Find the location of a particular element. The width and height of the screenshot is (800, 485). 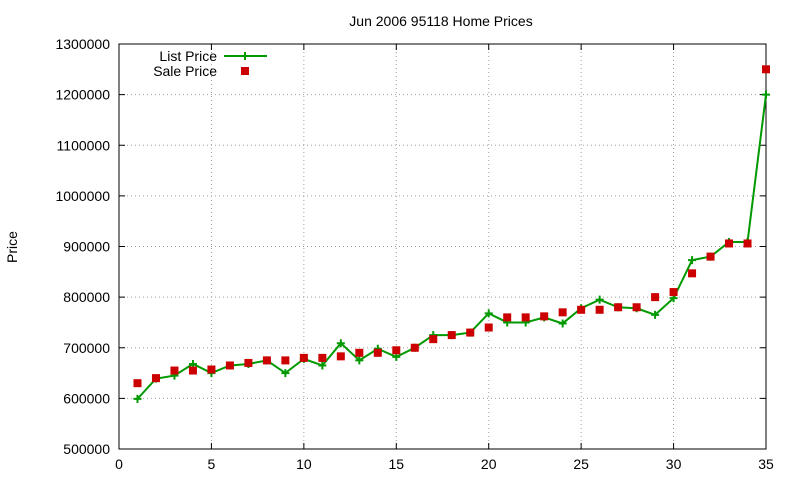

x-tick-label: 10 is located at coordinates (304, 464).